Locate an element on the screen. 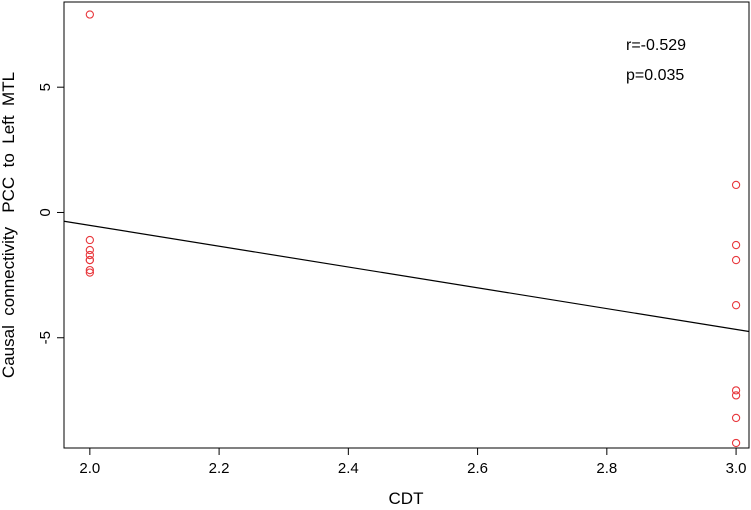 This screenshot has width=751, height=510. x-axis-ticks: 2.0 2.2 2.4 2.6 2.8 3.0 is located at coordinates (413, 462).